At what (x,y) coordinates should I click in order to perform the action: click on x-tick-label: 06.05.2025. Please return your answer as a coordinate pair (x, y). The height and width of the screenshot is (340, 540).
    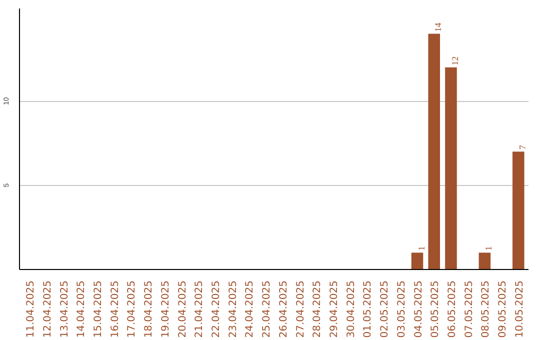
    Looking at the image, I should click on (452, 309).